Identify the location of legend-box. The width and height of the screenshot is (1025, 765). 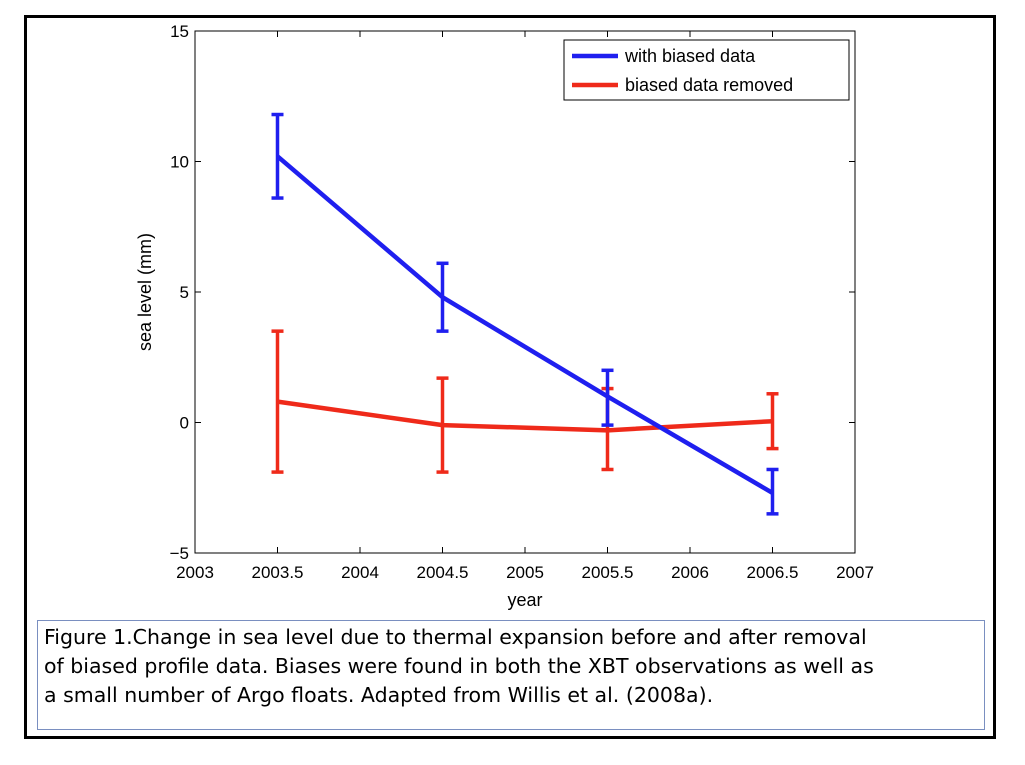
(706, 70).